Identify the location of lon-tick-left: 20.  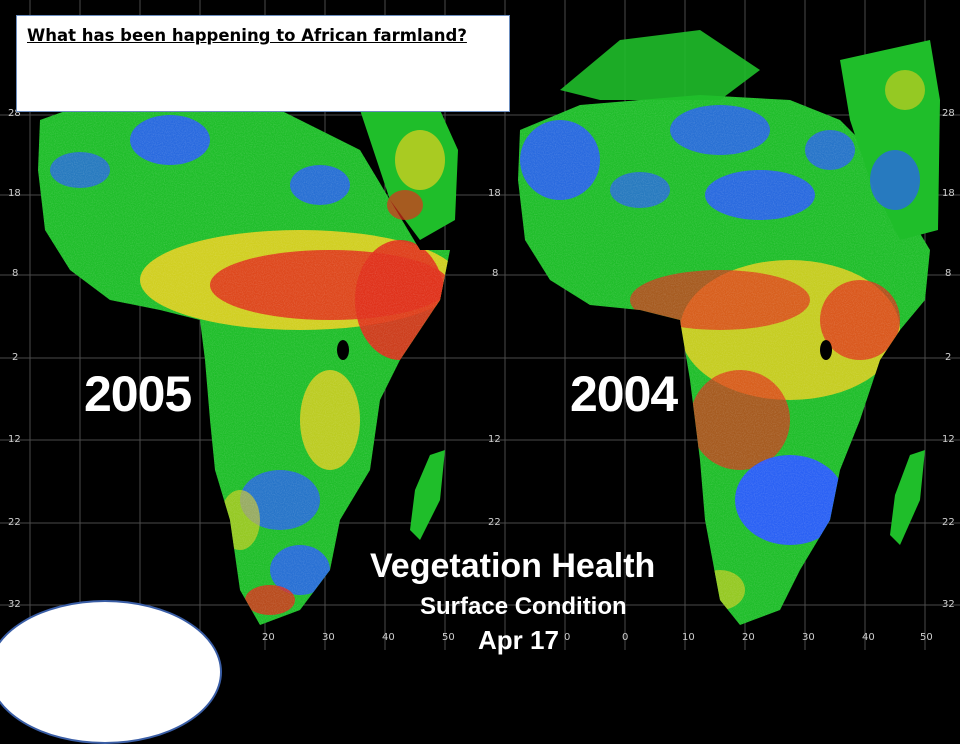
(268, 637).